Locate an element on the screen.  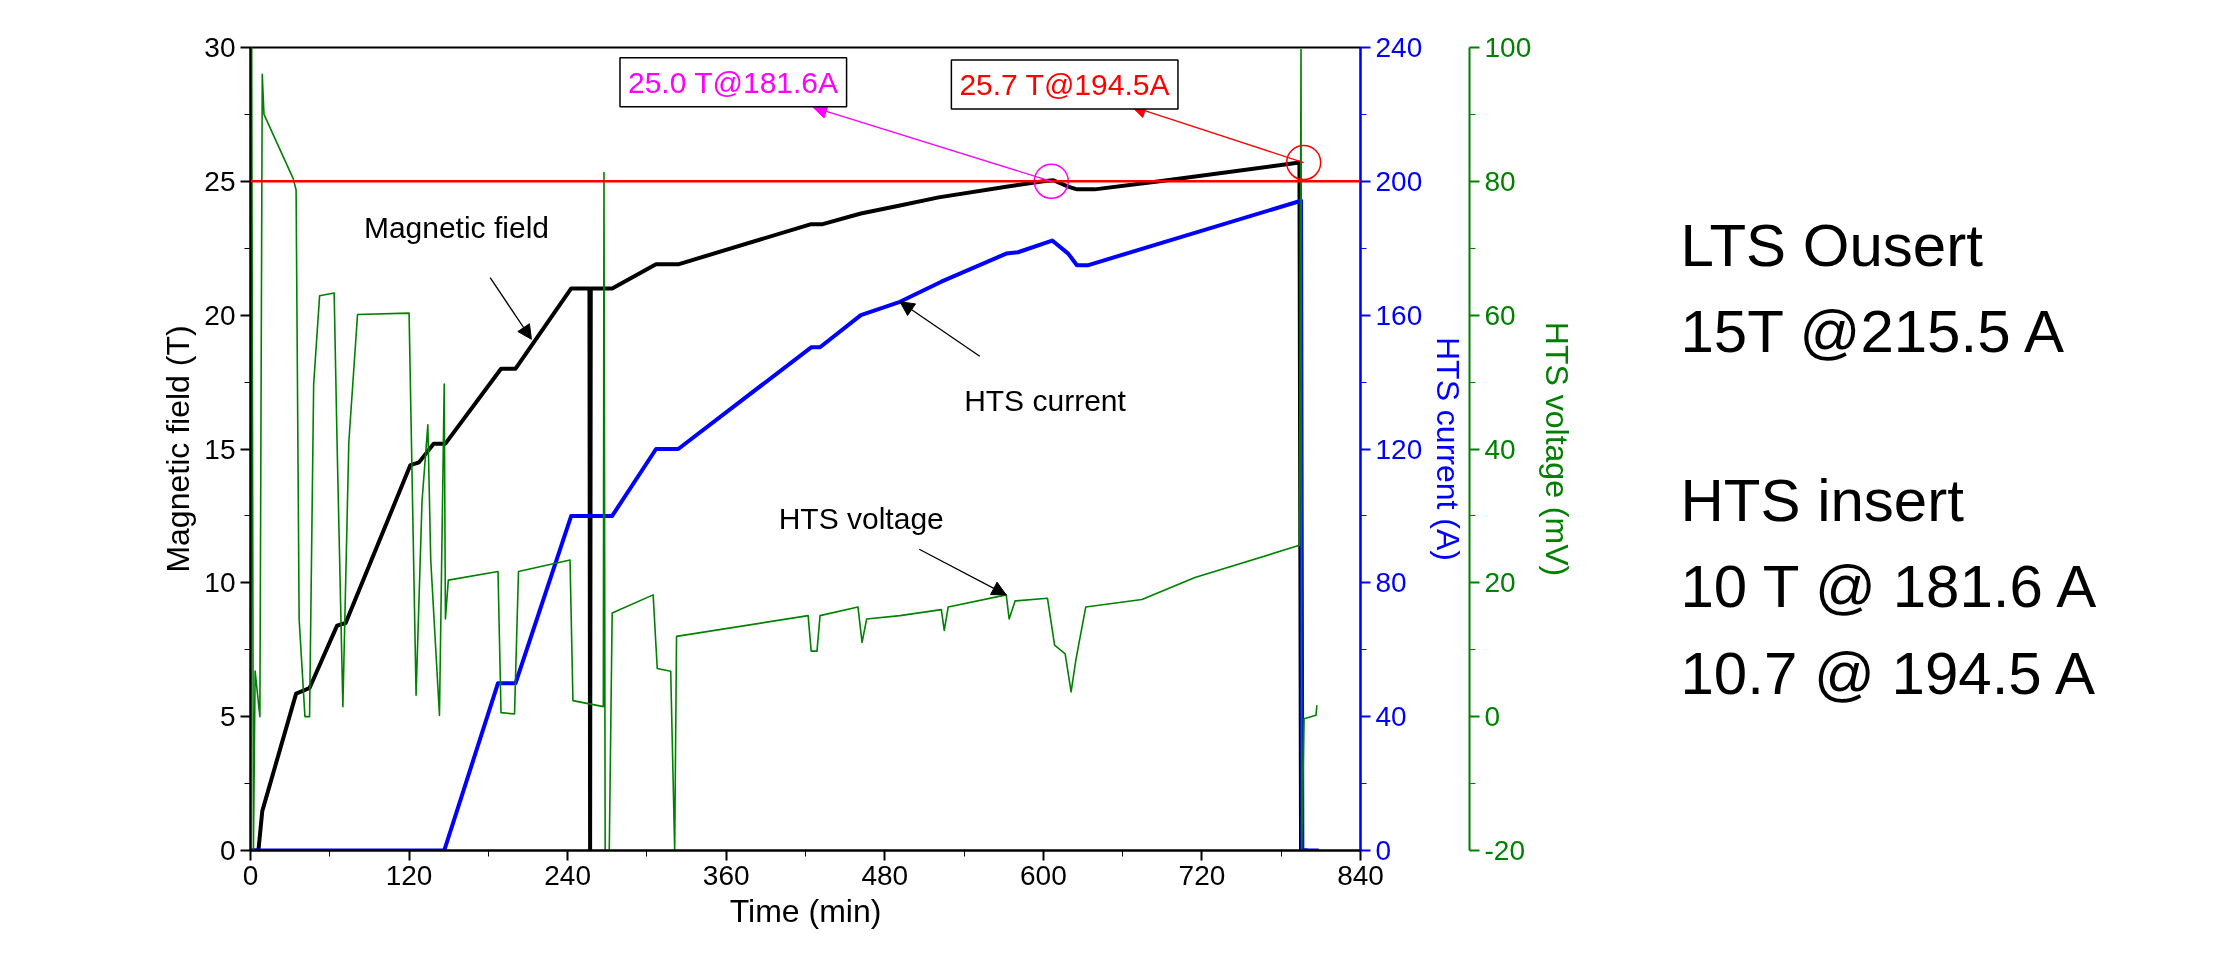
x-axis-title: Time (min) is located at coordinates (805, 910).